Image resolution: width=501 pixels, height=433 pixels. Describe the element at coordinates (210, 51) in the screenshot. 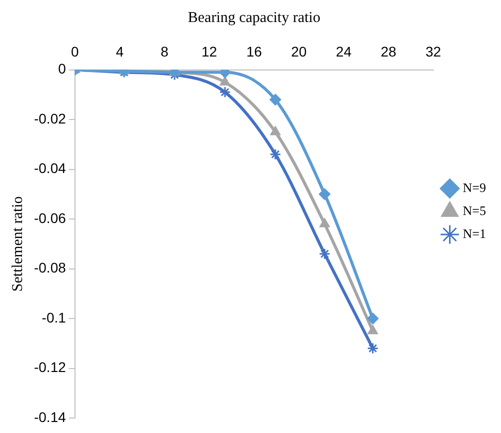

I see `x-tick-label: 12` at that location.